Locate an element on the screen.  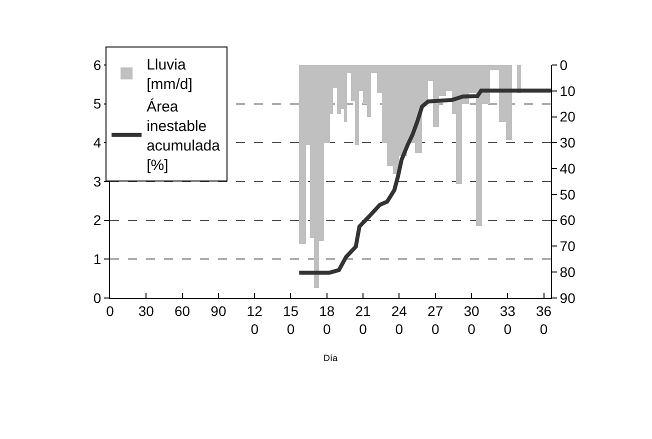
y-tick-label: 5 is located at coordinates (97, 104).